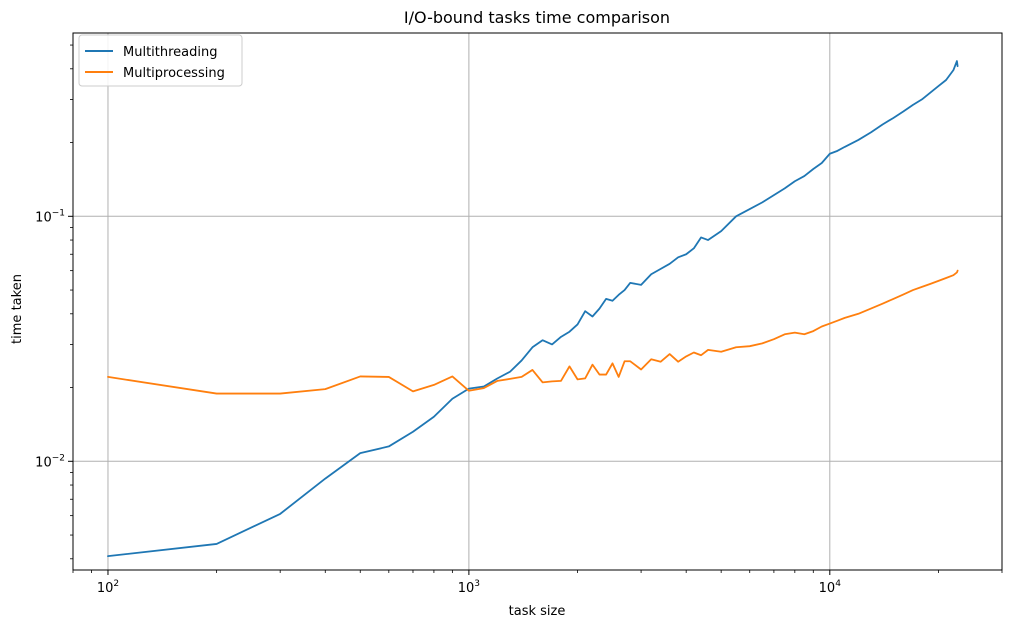 The image size is (1012, 629). What do you see at coordinates (50, 461) in the screenshot?
I see `y-tick-label: 10⁻²` at bounding box center [50, 461].